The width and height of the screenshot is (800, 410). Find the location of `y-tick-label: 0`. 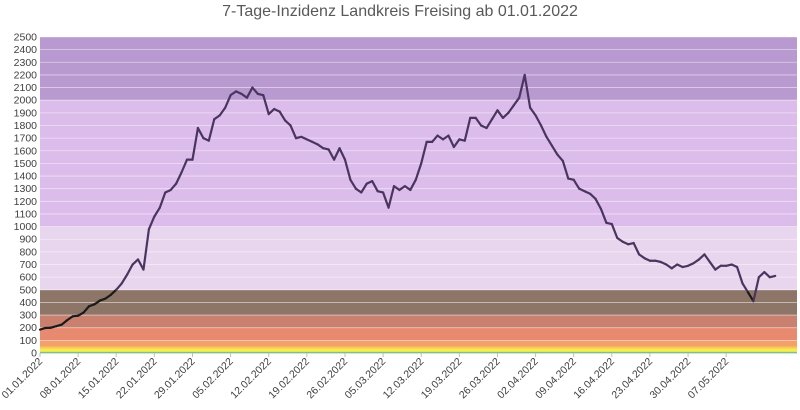

y-tick-label: 0 is located at coordinates (34, 354).